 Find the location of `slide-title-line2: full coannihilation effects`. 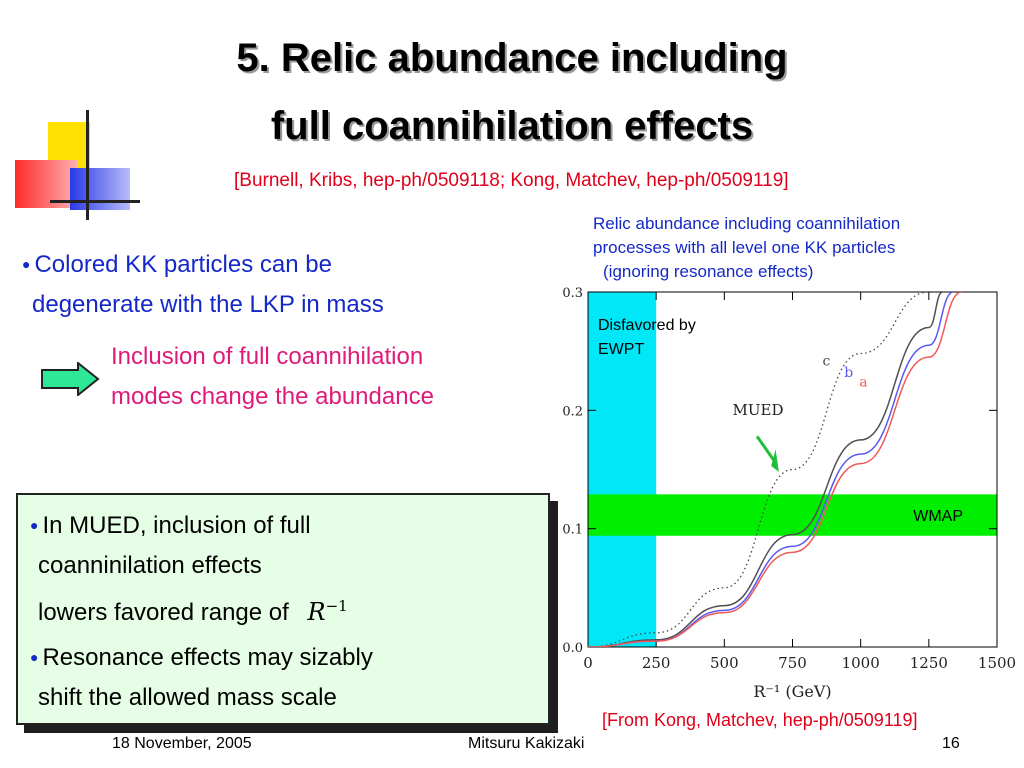

slide-title-line2: full coannihilation effects is located at coordinates (512, 126).